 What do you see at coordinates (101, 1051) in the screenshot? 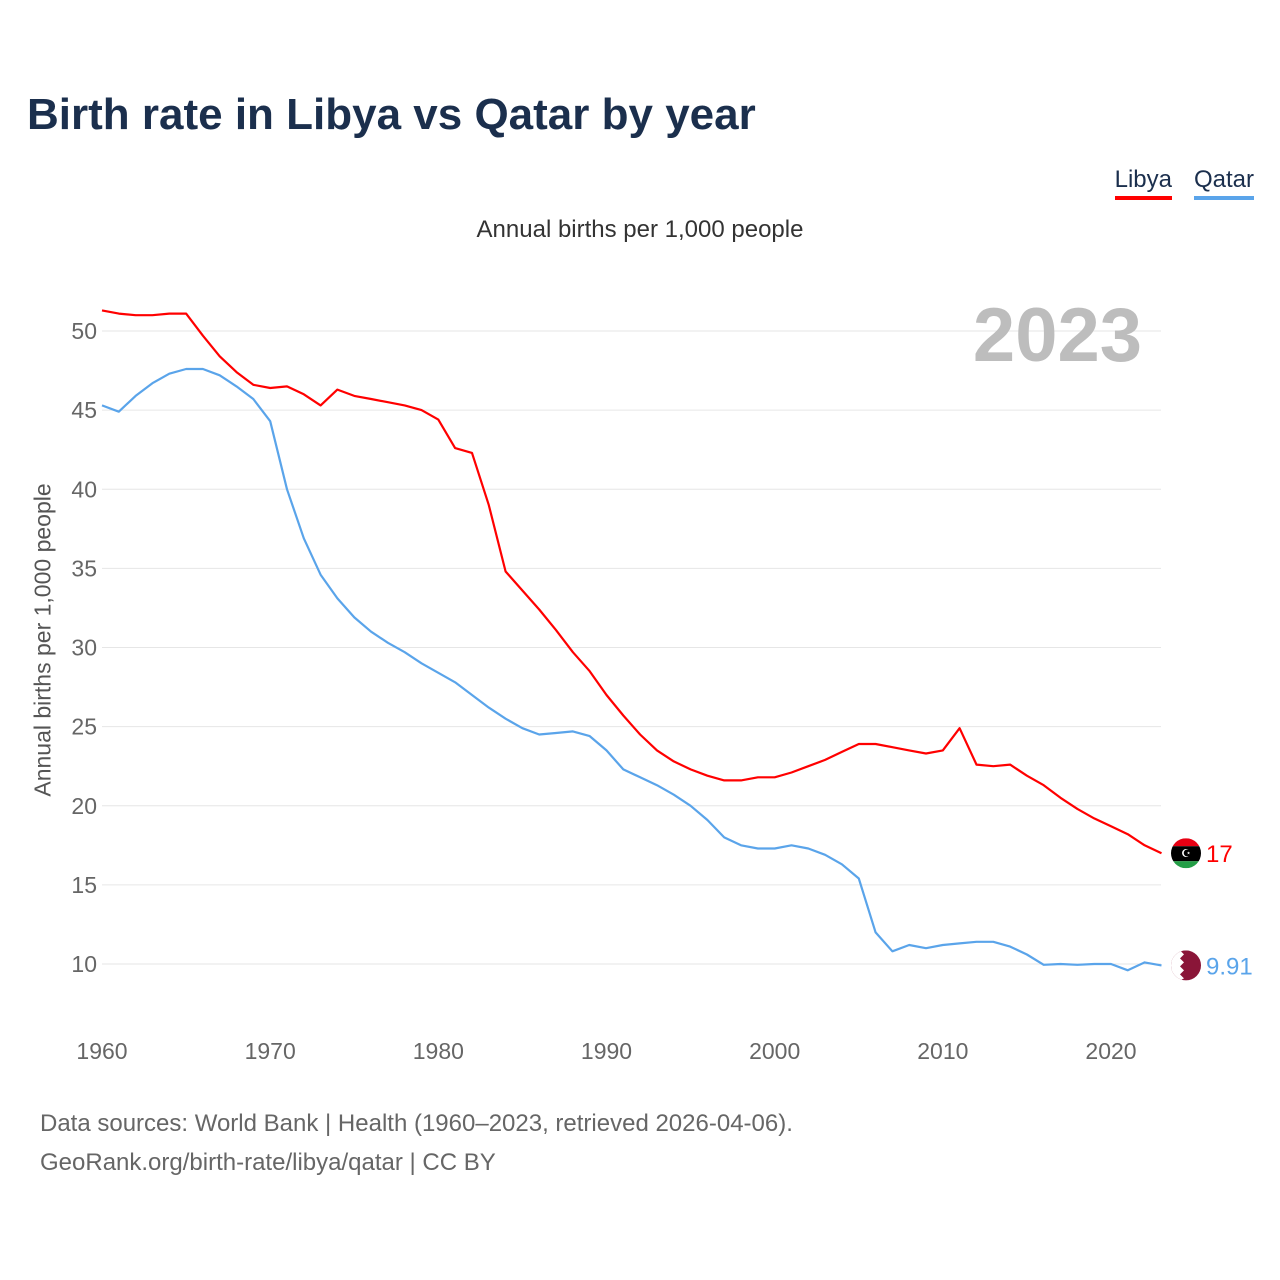
I see `x-tick-label: 1960` at bounding box center [101, 1051].